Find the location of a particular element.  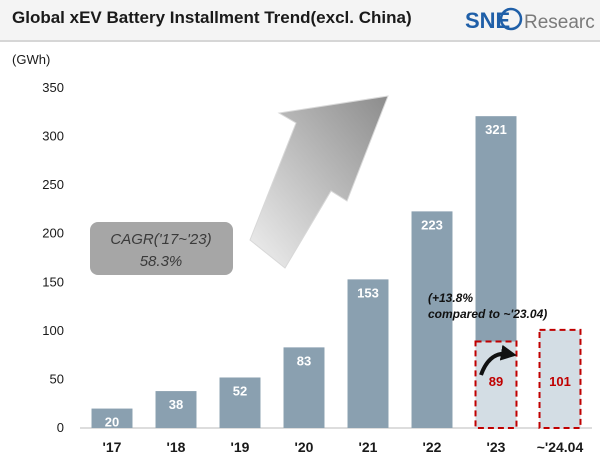

cagr-callout: CAGR('17~'23) 58.3% is located at coordinates (161, 248).